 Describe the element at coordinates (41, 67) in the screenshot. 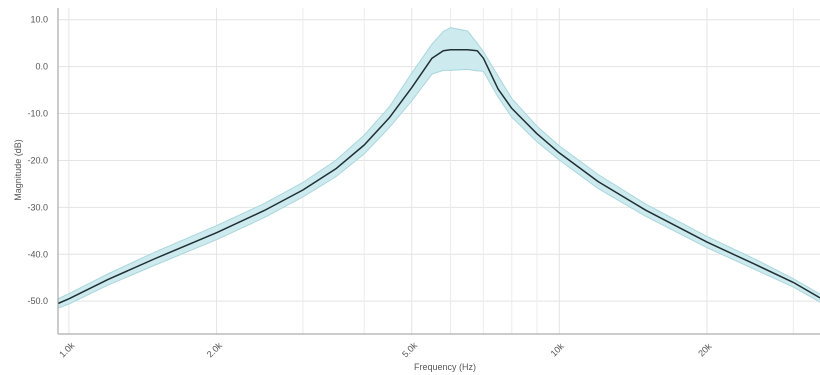

I see `y-tick-label: 0.0` at that location.